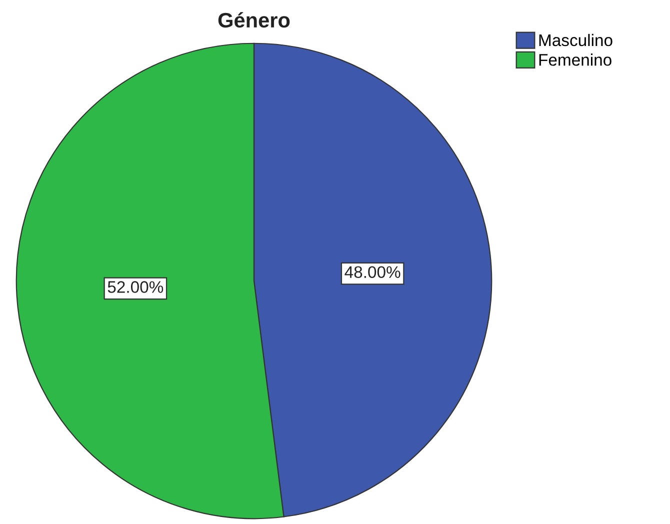  Describe the element at coordinates (575, 40) in the screenshot. I see `legend-label: Masculino` at that location.